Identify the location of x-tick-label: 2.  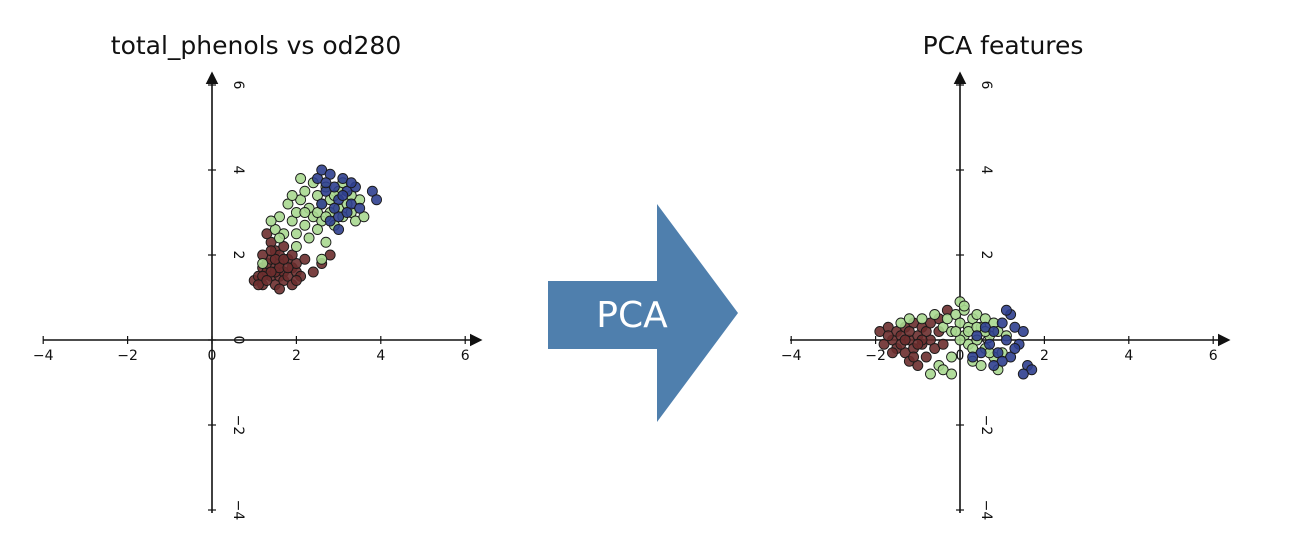
(1044, 356).